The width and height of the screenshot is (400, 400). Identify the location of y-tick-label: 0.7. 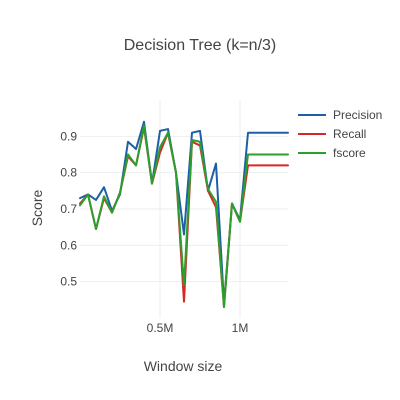
(68, 209).